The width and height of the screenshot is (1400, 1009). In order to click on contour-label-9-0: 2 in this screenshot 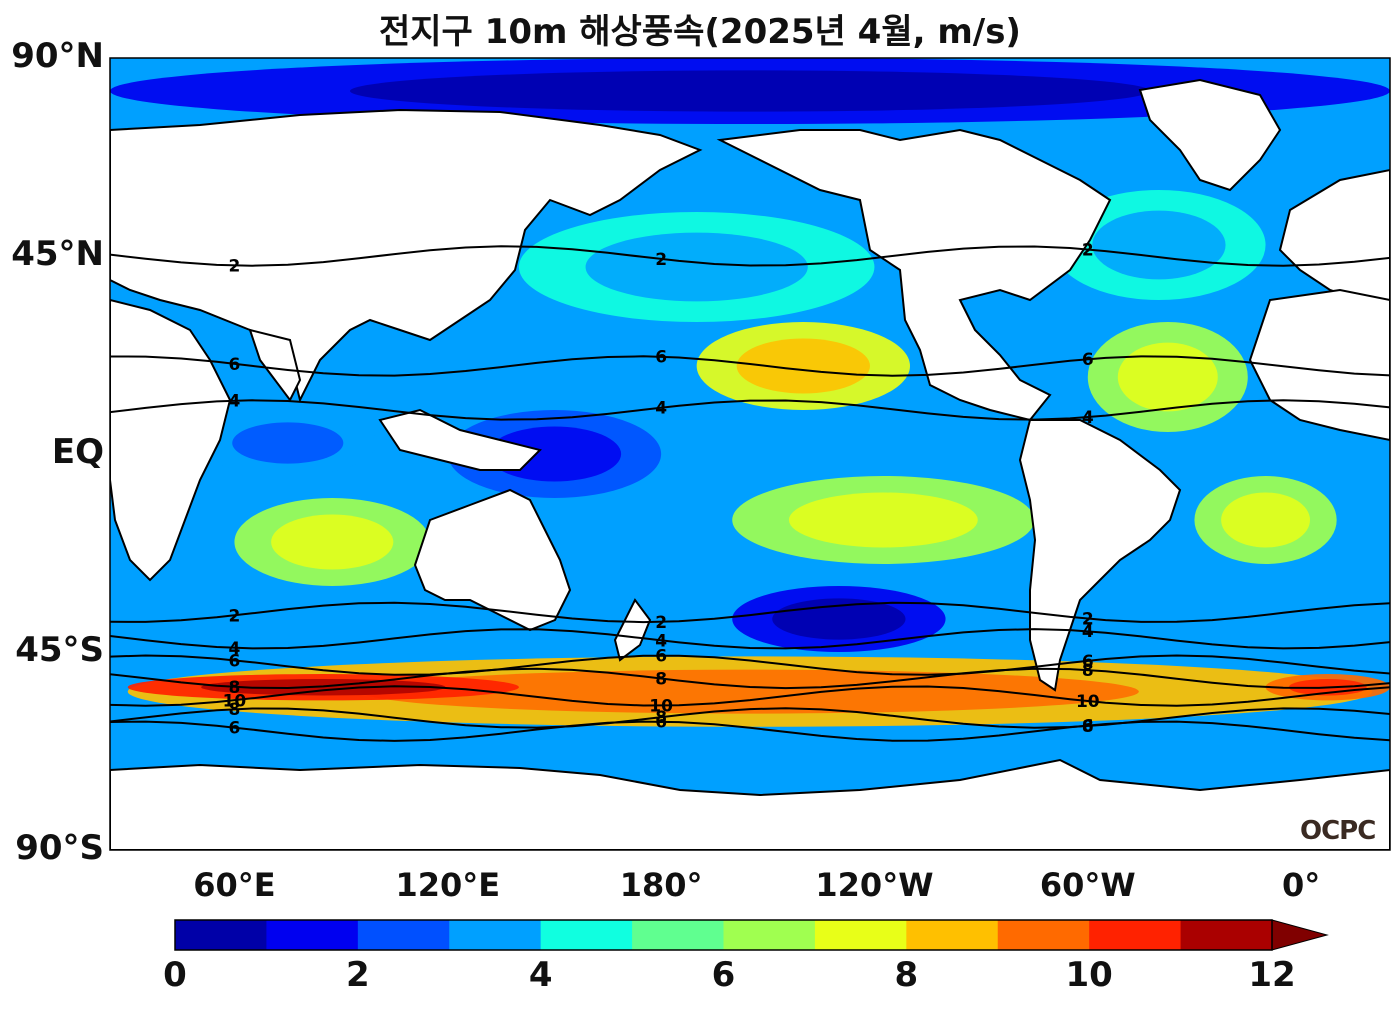, I will do `click(235, 267)`.